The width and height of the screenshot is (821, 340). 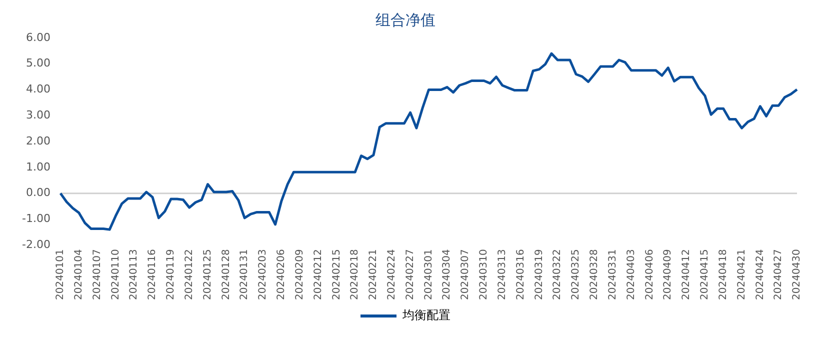 What do you see at coordinates (38, 193) in the screenshot?
I see `y-tick-label: 0.00` at bounding box center [38, 193].